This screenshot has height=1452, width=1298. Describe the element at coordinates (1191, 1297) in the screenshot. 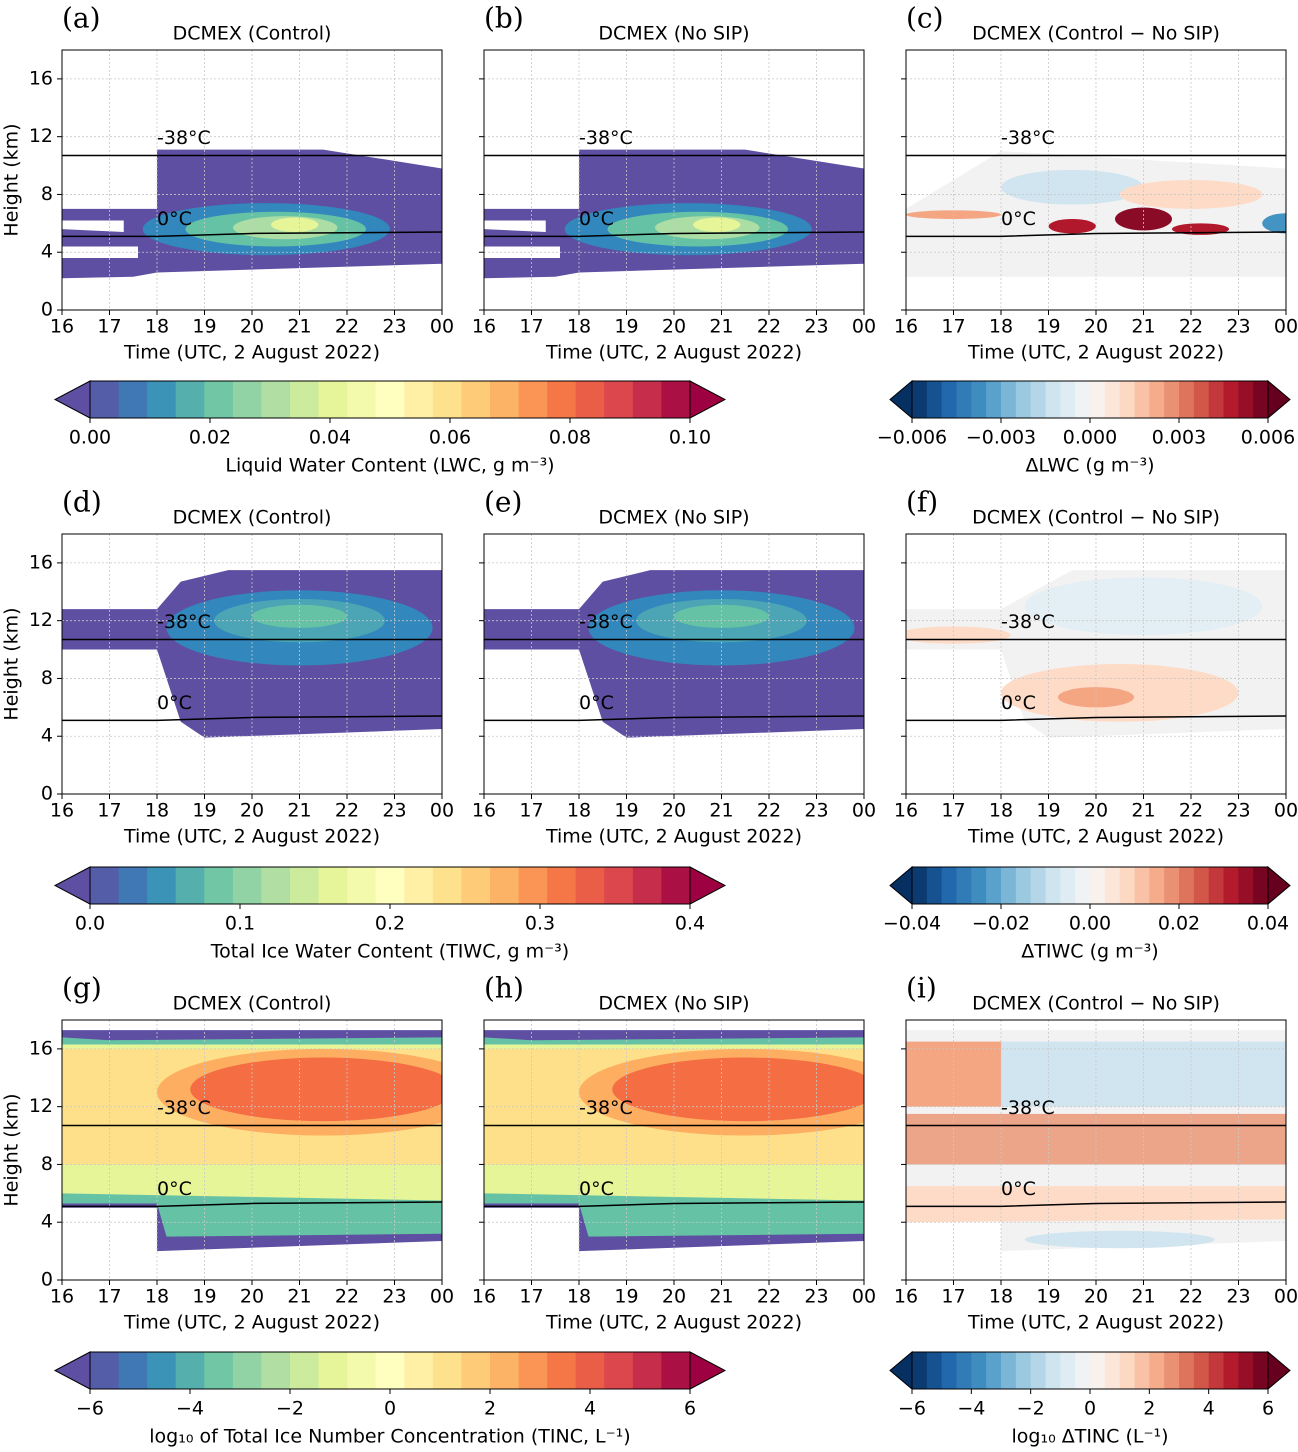

I see `x-tick-label: 22` at that location.